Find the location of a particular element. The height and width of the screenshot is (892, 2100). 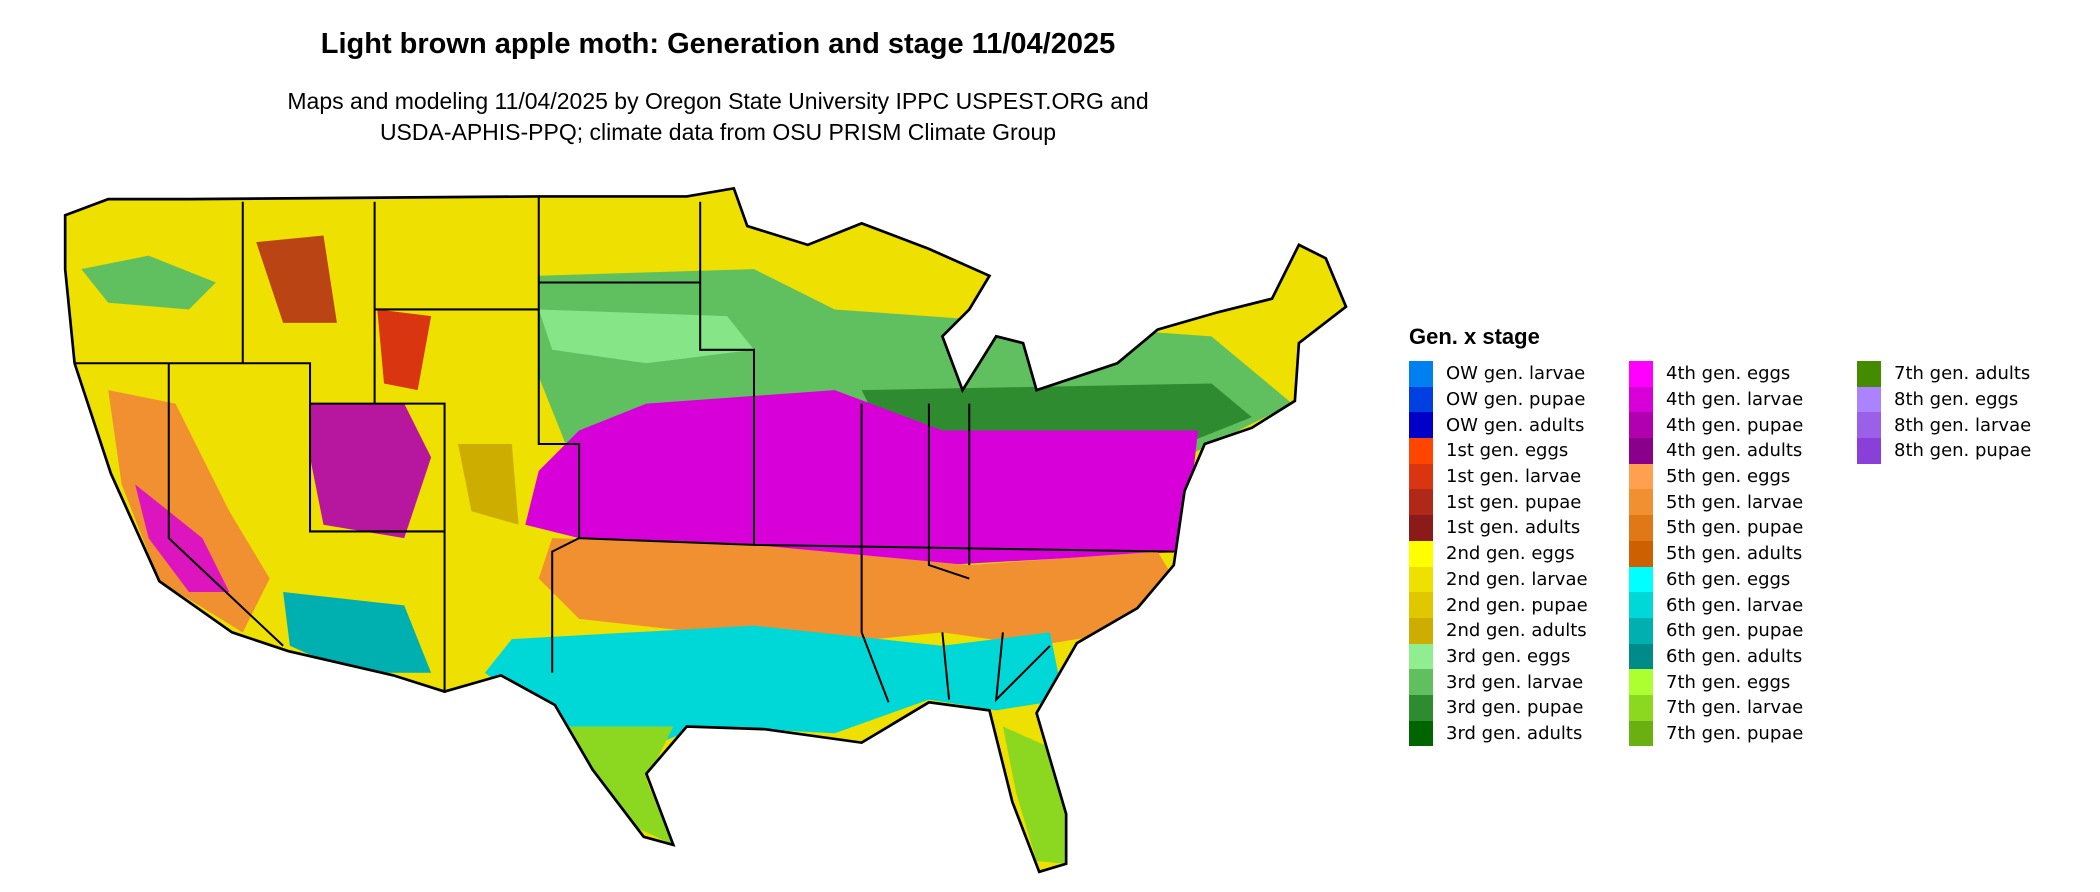

legend-label: 4th gen. eggs is located at coordinates (1728, 374).